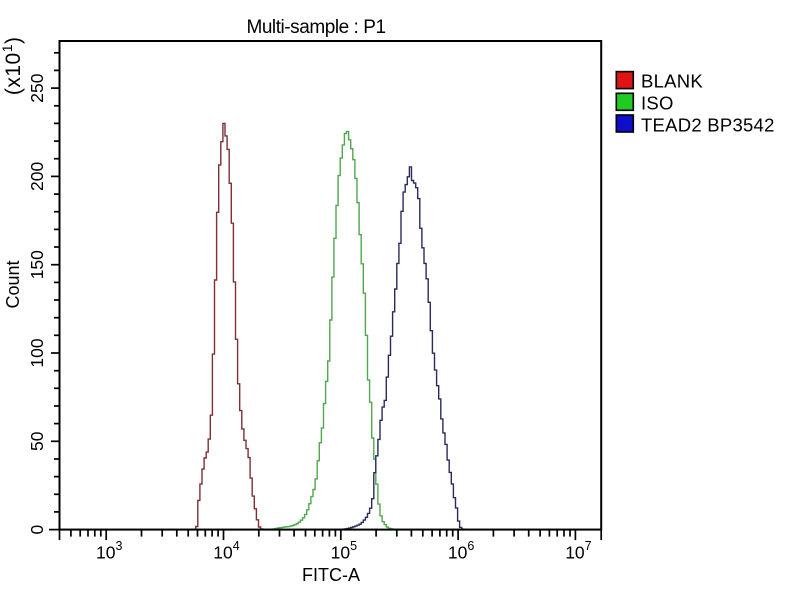 The height and width of the screenshot is (600, 800). Describe the element at coordinates (315, 27) in the screenshot. I see `svg-text: Multi-sample : P1` at that location.